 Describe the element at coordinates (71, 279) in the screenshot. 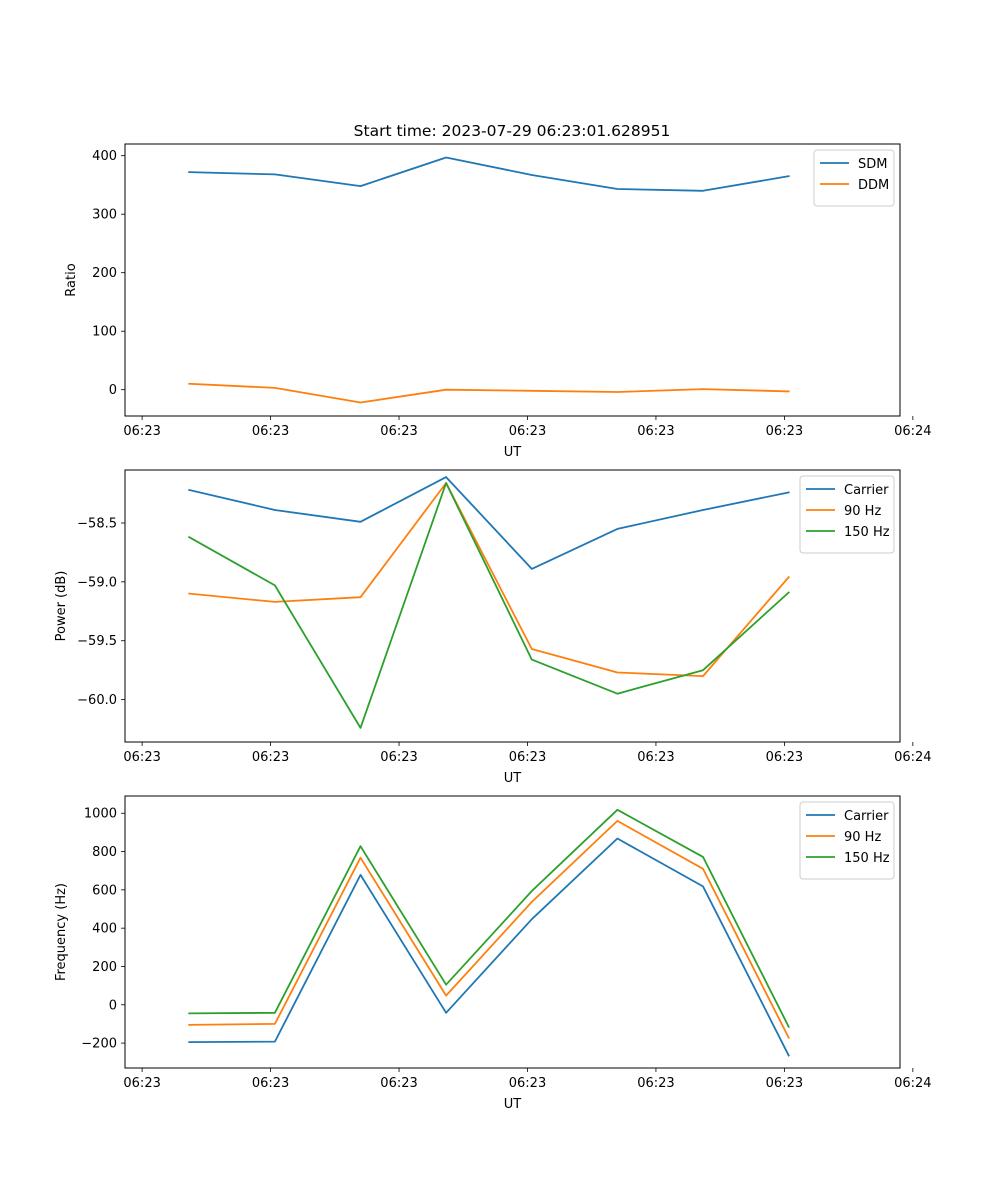

I see `ratio-y-axis-label: Ratio` at that location.